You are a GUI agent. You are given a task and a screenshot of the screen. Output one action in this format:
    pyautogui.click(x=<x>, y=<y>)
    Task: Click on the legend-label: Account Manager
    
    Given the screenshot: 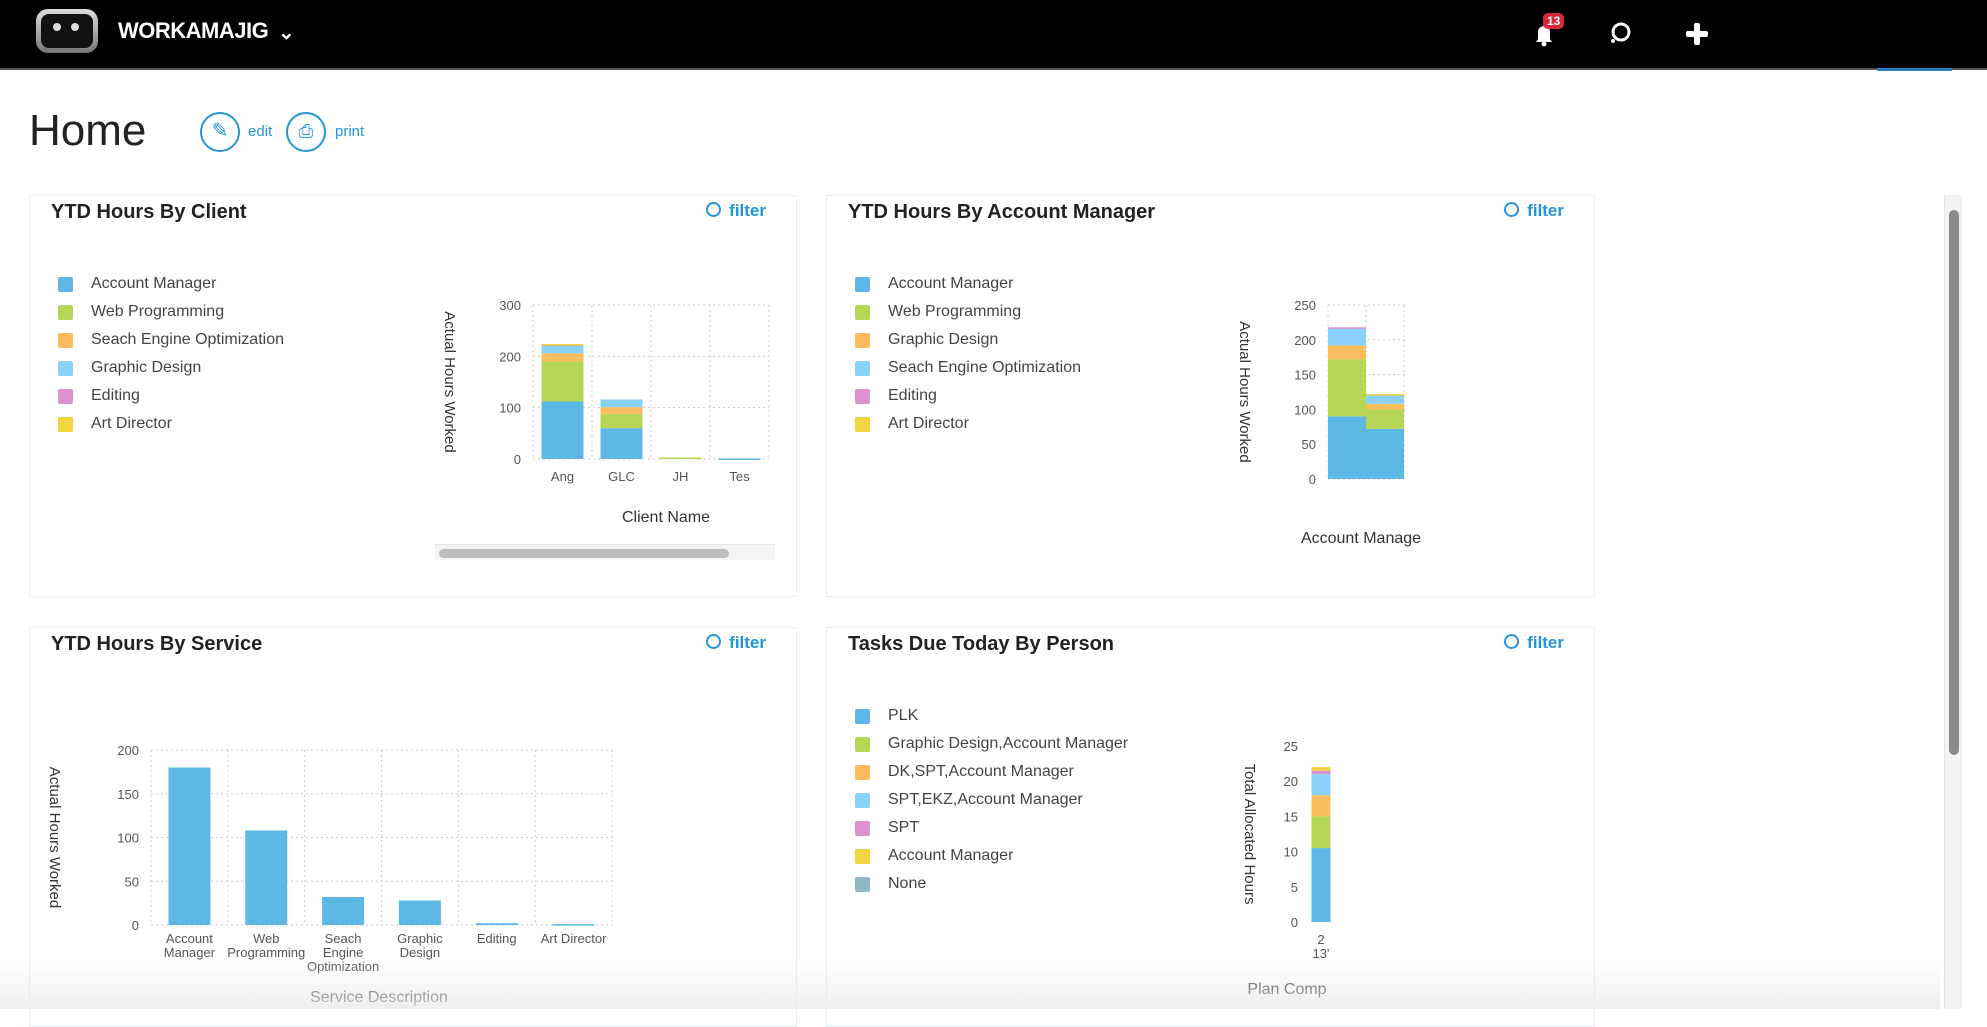 What is the action you would take?
    pyautogui.click(x=951, y=855)
    